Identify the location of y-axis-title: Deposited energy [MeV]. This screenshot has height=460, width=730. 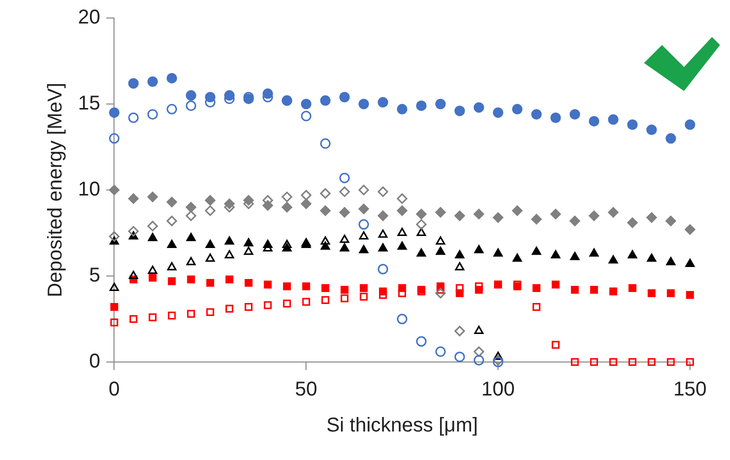
(55, 190).